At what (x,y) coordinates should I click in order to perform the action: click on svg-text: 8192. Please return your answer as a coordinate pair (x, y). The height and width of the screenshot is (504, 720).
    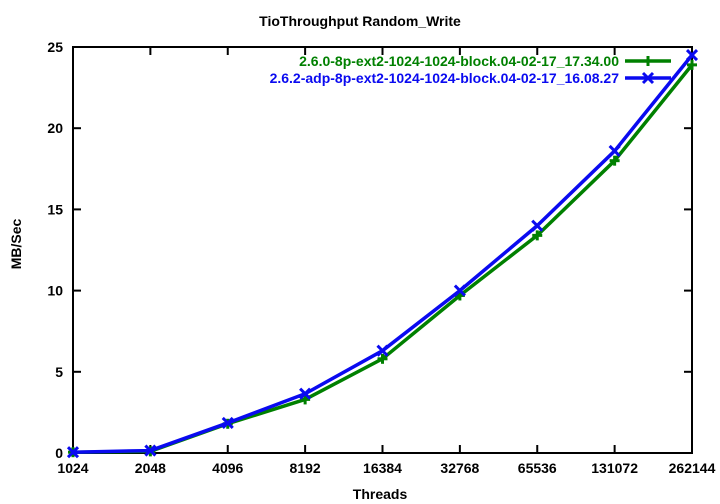
    Looking at the image, I should click on (305, 468).